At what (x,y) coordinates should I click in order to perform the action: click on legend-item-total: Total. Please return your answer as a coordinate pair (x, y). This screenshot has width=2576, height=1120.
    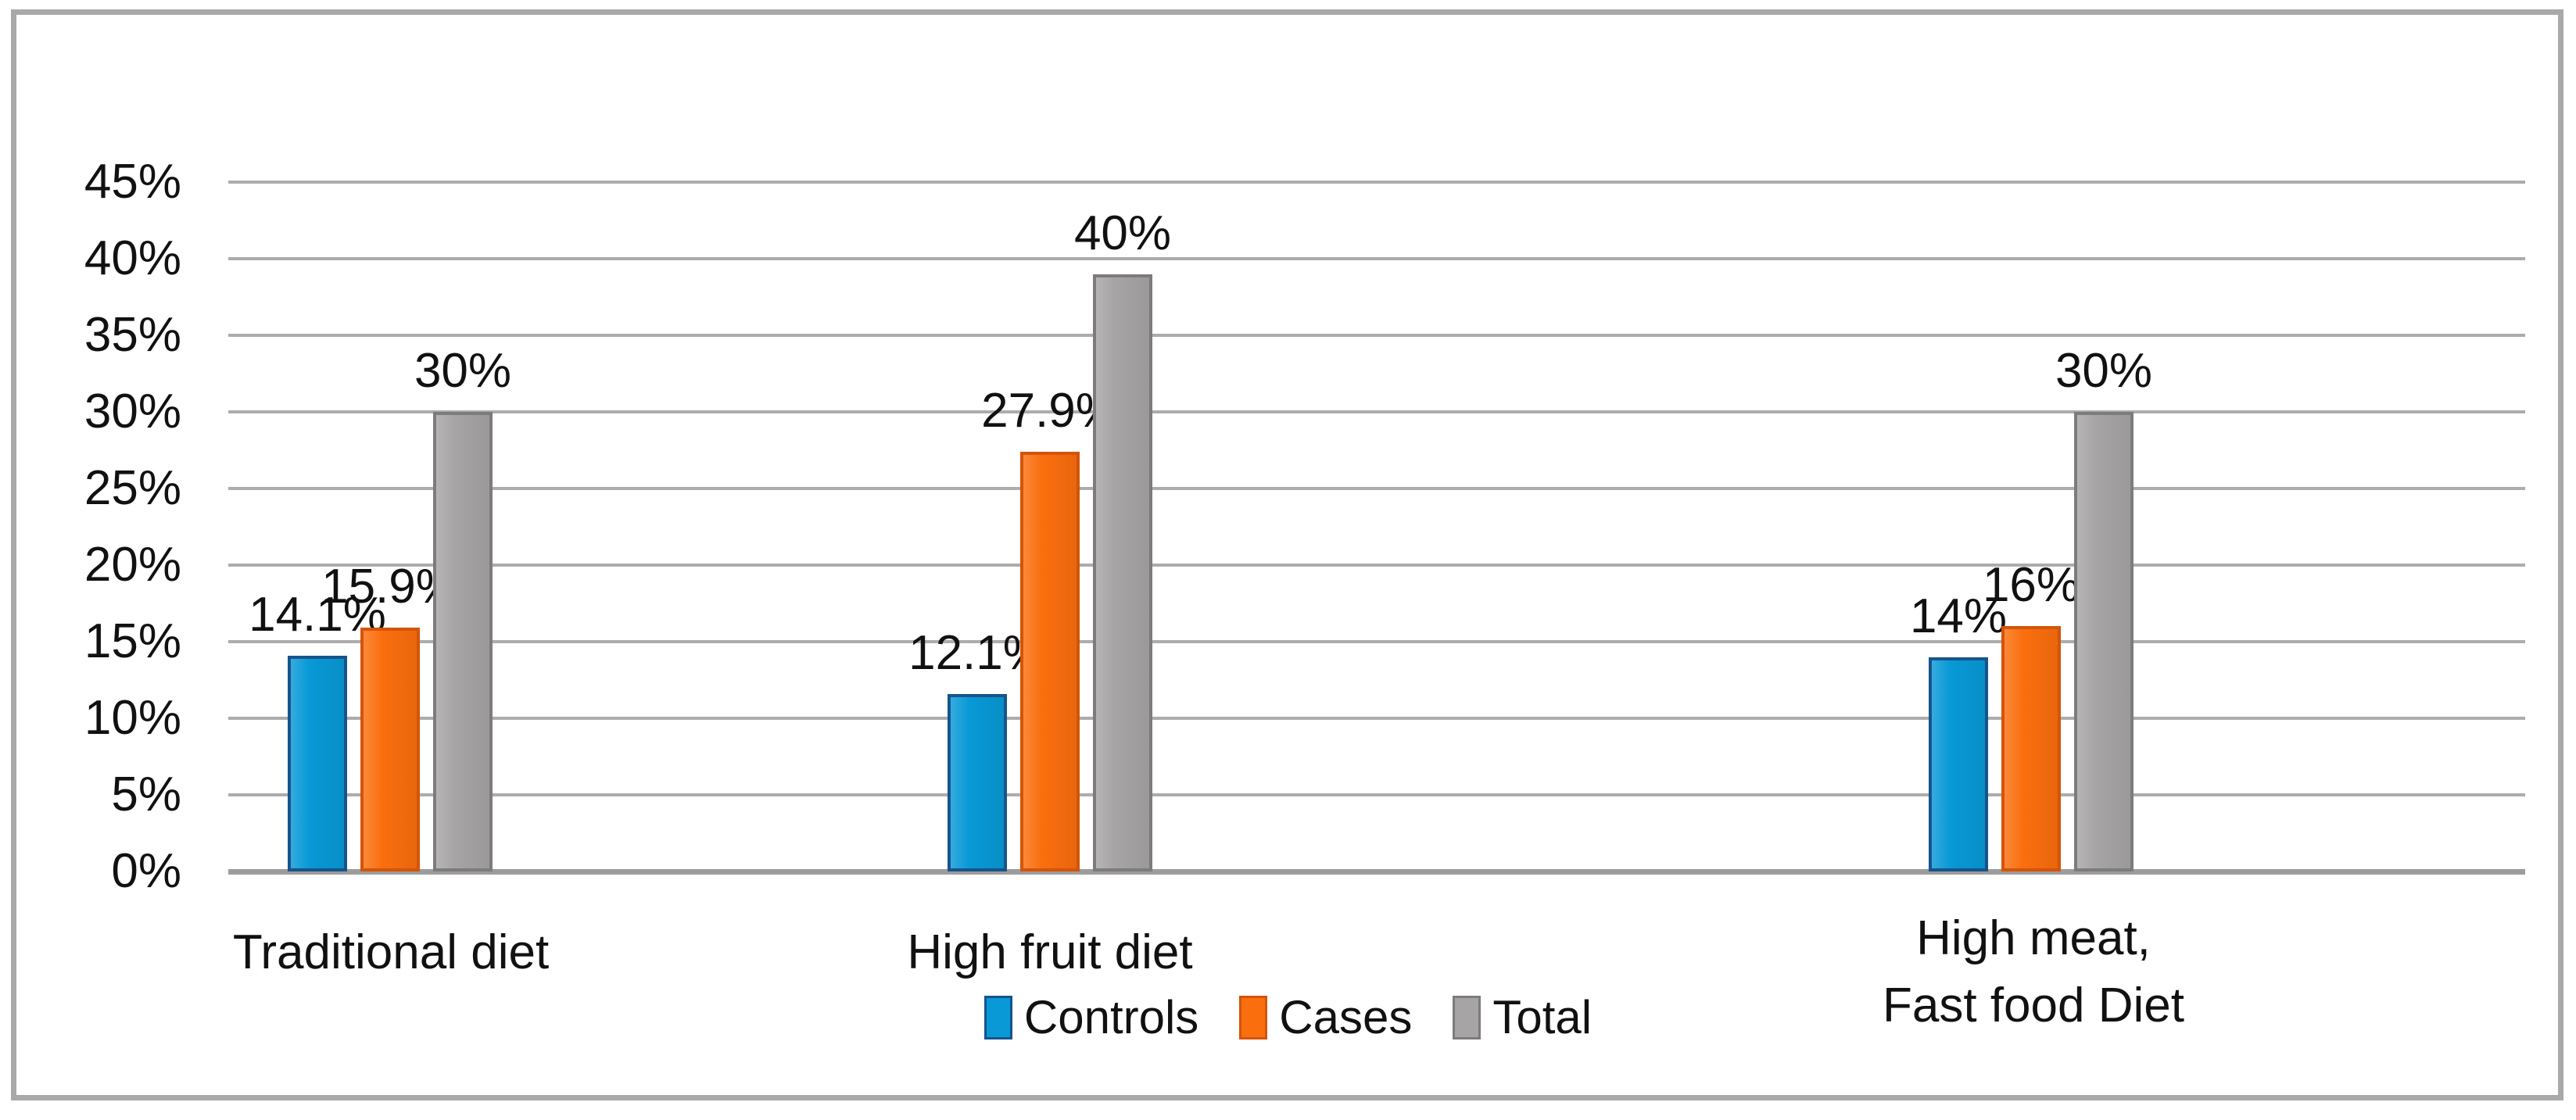
    Looking at the image, I should click on (1522, 1018).